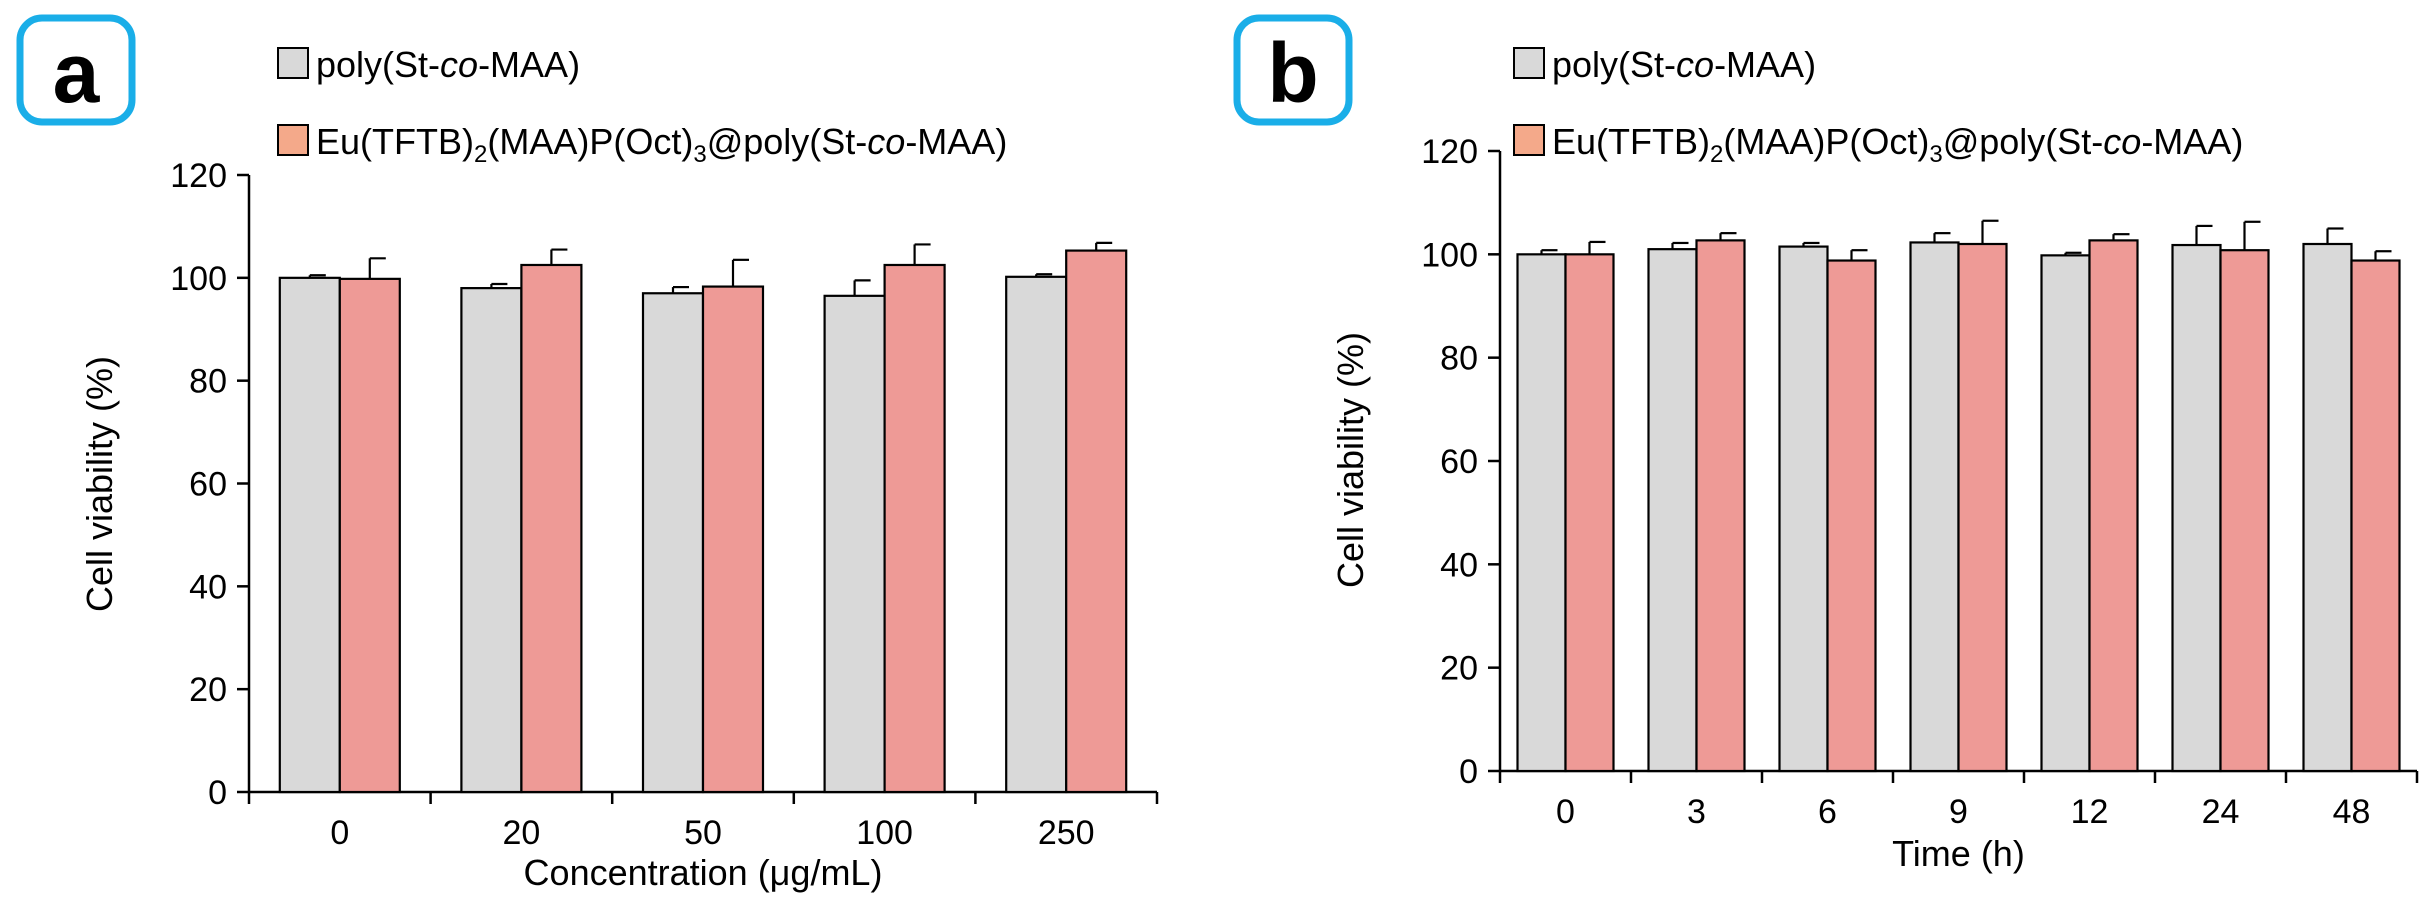 The height and width of the screenshot is (902, 2433). What do you see at coordinates (77, 73) in the screenshot?
I see `panel-label: a` at bounding box center [77, 73].